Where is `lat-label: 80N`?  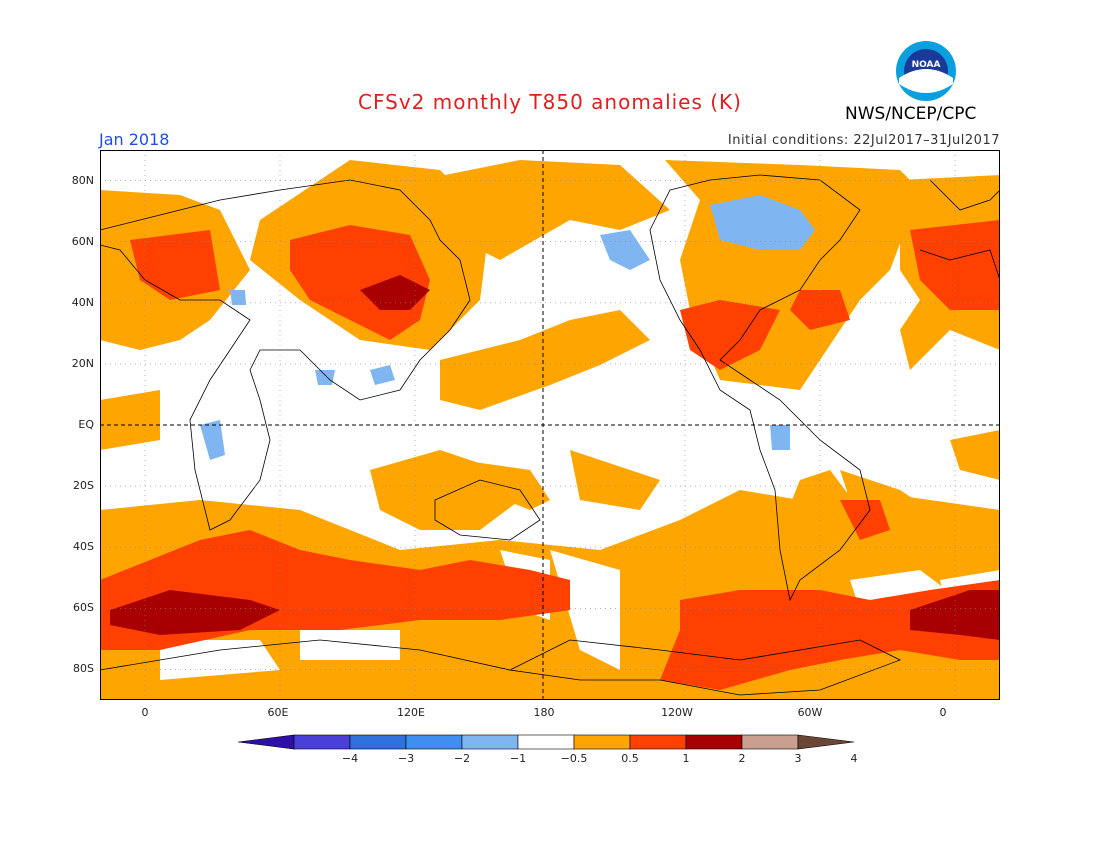 lat-label: 80N is located at coordinates (82, 180).